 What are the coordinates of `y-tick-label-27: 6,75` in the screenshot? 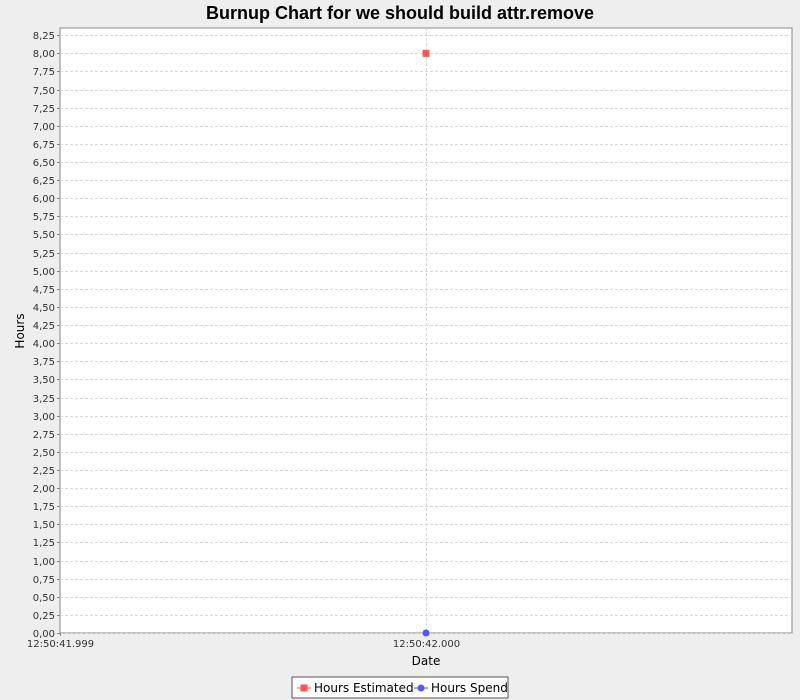 It's located at (44, 145).